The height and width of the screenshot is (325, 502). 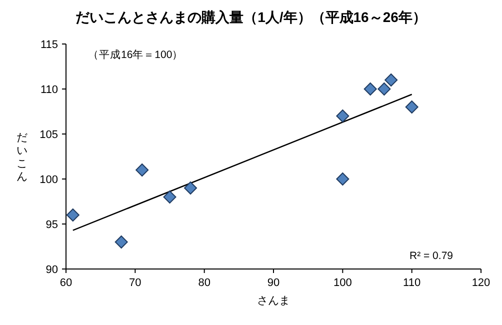 I want to click on x-tick-label: 90, so click(x=273, y=283).